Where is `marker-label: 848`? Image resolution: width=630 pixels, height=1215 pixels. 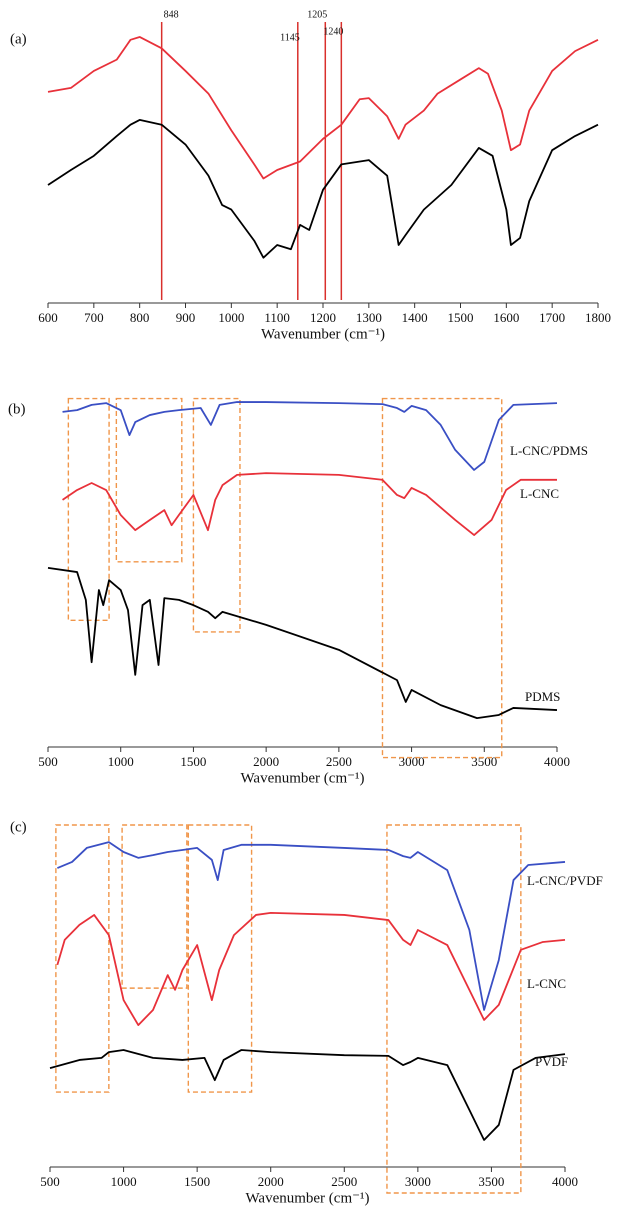
marker-label: 848 is located at coordinates (171, 14).